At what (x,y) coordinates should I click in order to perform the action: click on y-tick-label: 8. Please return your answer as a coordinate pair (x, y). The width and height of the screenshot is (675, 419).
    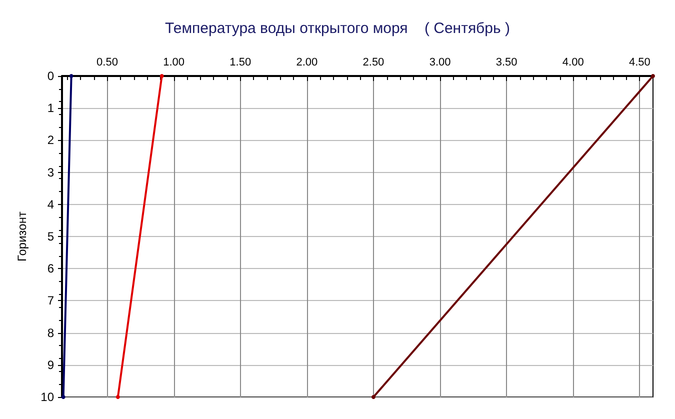
    Looking at the image, I should click on (50, 333).